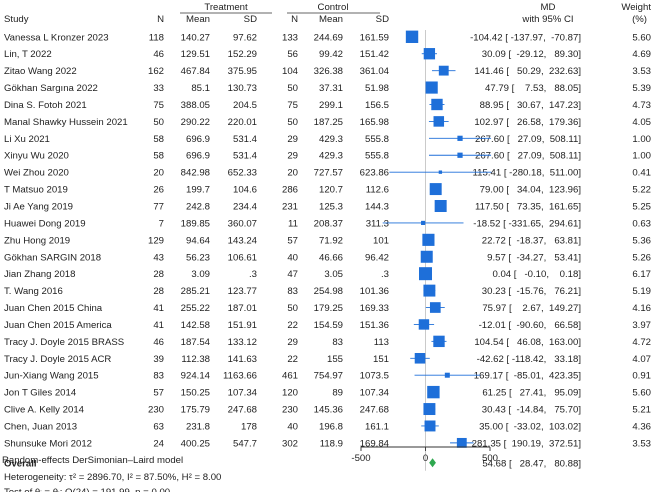  I want to click on study-name: Gökhan SARGIN 2018, so click(52, 257).